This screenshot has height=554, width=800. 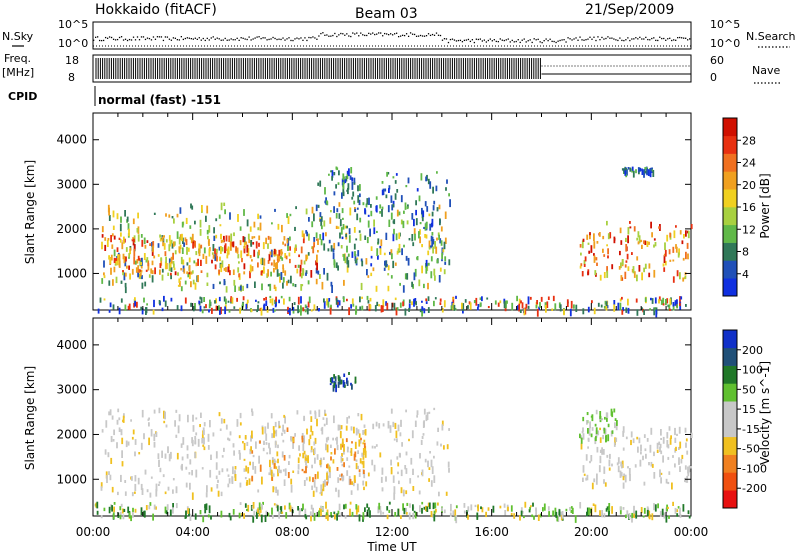 What do you see at coordinates (392, 39) in the screenshot?
I see `nsky-trace` at bounding box center [392, 39].